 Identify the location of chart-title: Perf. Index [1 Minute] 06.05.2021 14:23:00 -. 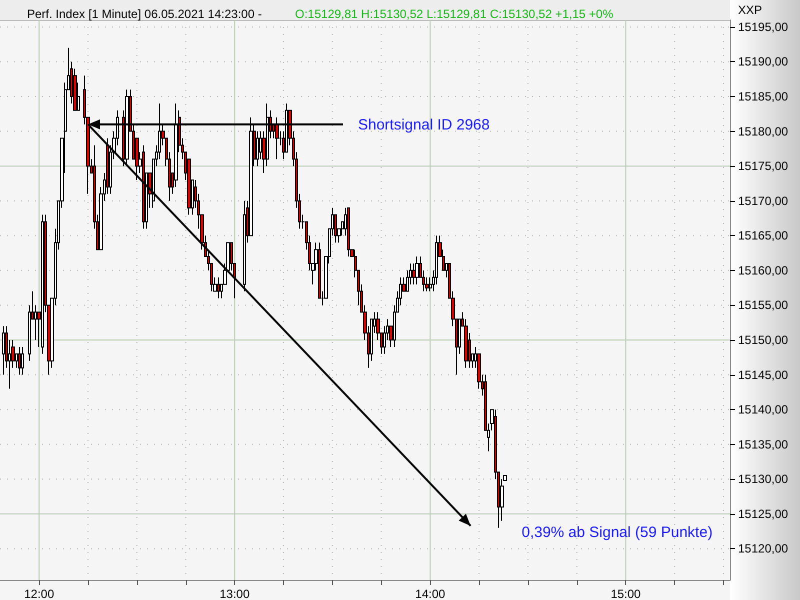
(144, 14).